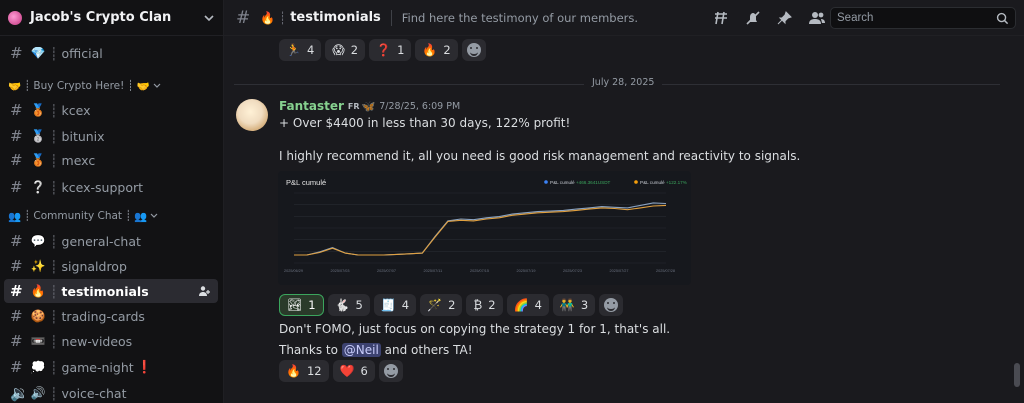 The width and height of the screenshot is (1024, 403). Describe the element at coordinates (359, 305) in the screenshot. I see `reaction-count: 5` at that location.